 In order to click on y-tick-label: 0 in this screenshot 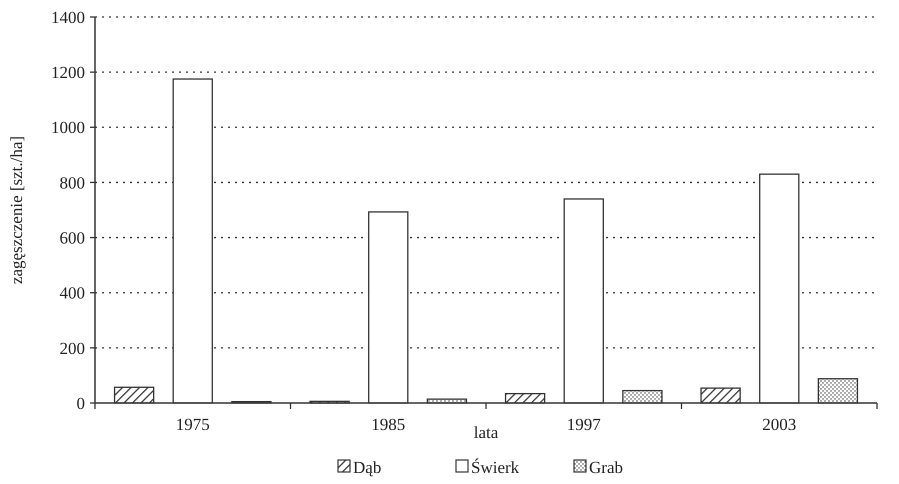, I will do `click(80, 403)`.